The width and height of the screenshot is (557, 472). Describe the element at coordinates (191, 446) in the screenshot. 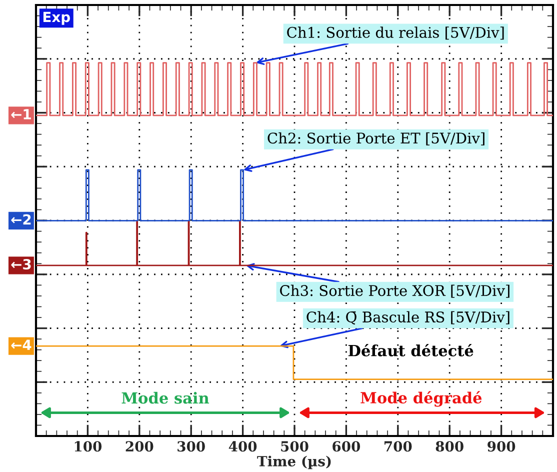

I see `x-tick-label: 300` at that location.